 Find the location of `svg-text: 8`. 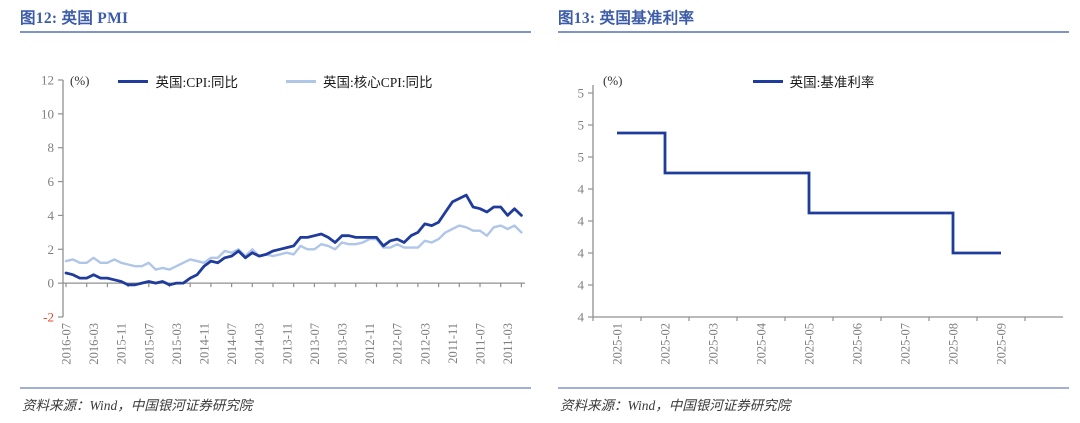

svg-text: 8 is located at coordinates (51, 147).